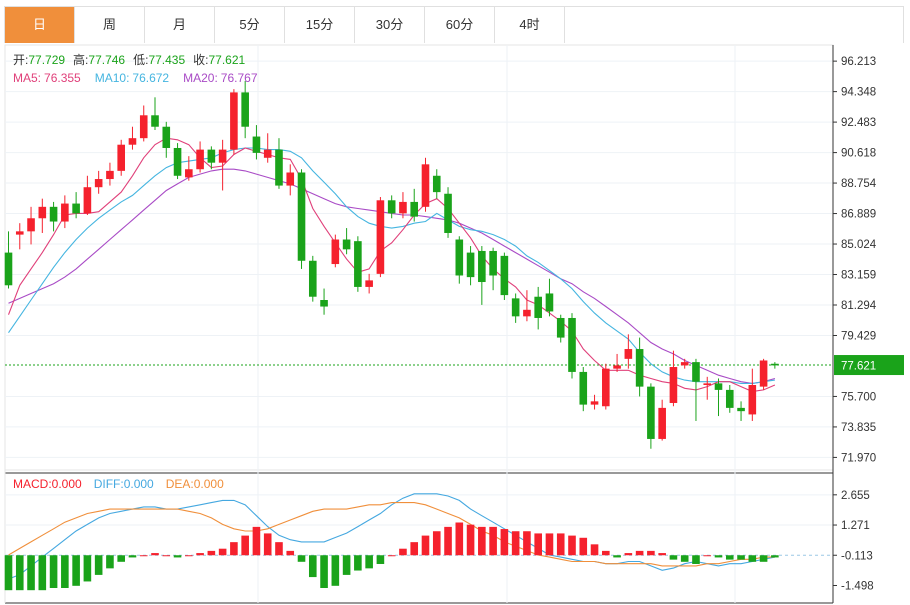 This screenshot has height=605, width=910. I want to click on tab-4: 15分, so click(320, 25).